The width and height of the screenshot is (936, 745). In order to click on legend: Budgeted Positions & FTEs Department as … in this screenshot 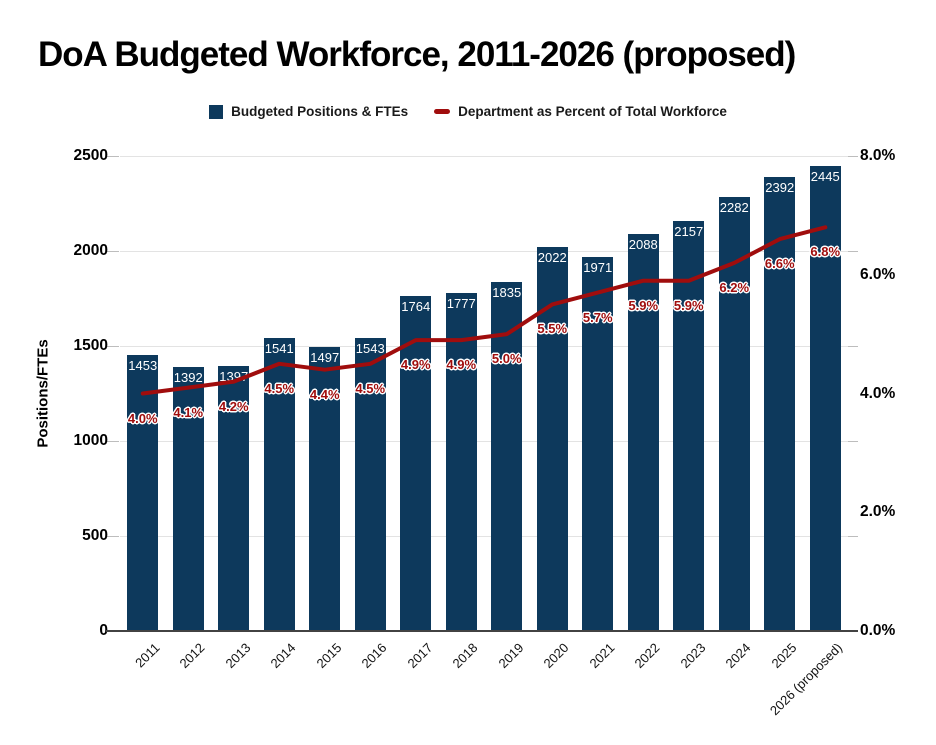, I will do `click(468, 111)`.